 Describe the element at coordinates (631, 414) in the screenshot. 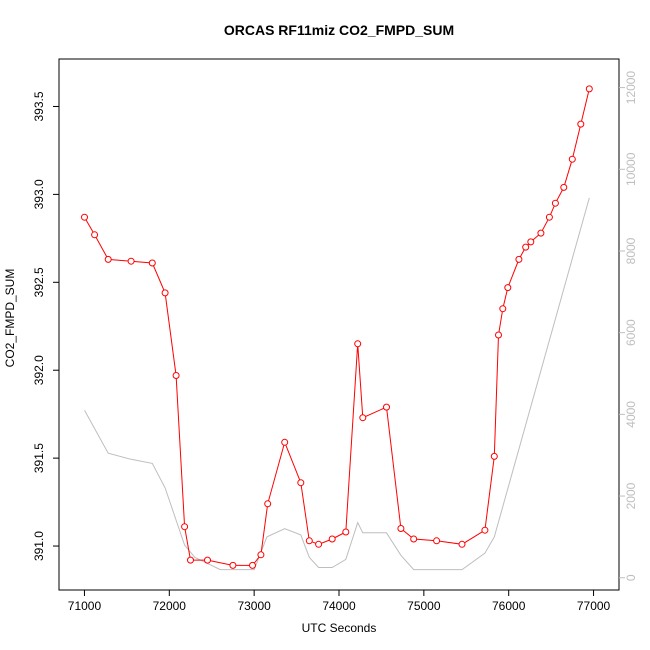

I see `y2-tick-label: 4000` at that location.